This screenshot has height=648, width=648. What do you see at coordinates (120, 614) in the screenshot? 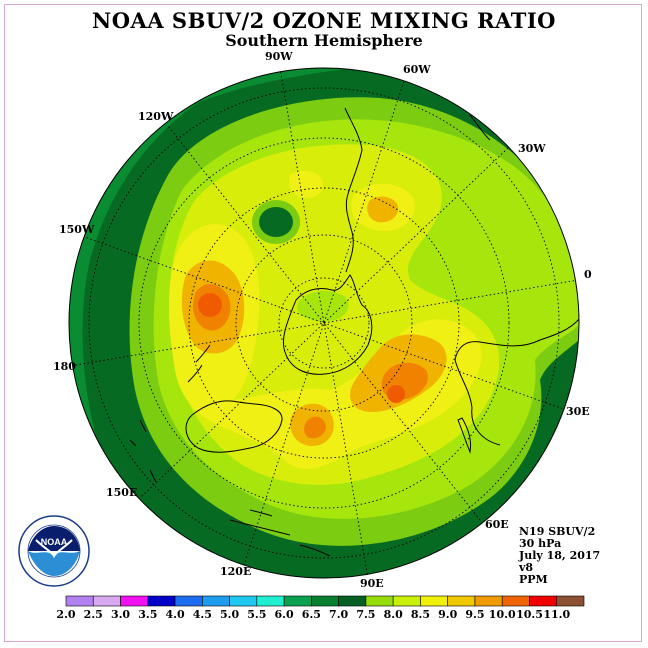
I see `colorbar-tick-label: 3.0` at bounding box center [120, 614].